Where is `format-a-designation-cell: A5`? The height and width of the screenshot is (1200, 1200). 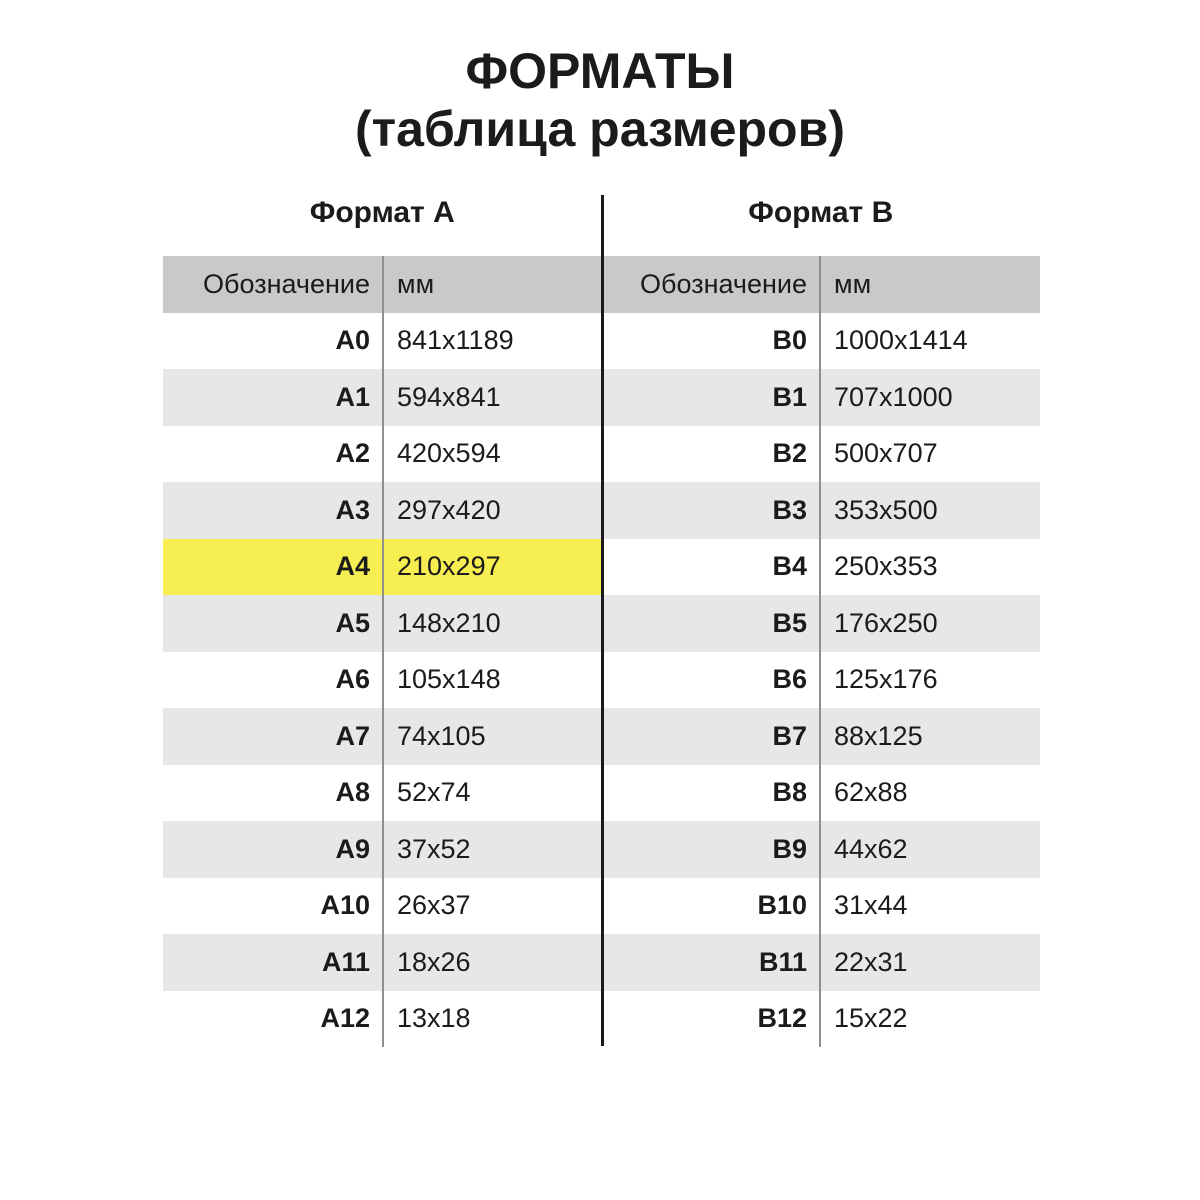
format-a-designation-cell: A5 is located at coordinates (273, 623).